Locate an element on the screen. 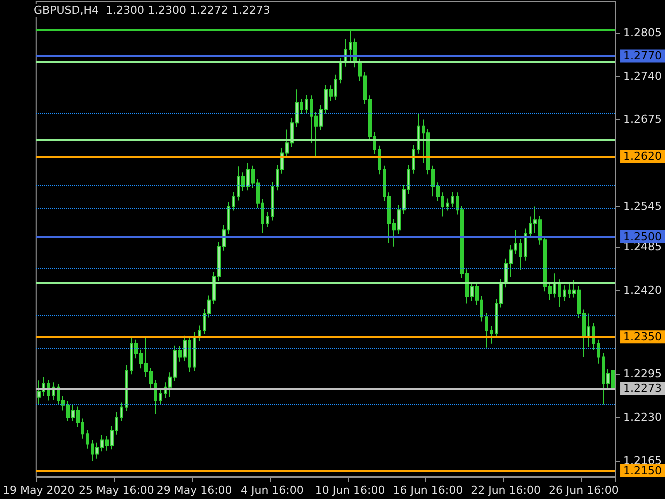  y-tick-label: 1.2740 is located at coordinates (643, 76).